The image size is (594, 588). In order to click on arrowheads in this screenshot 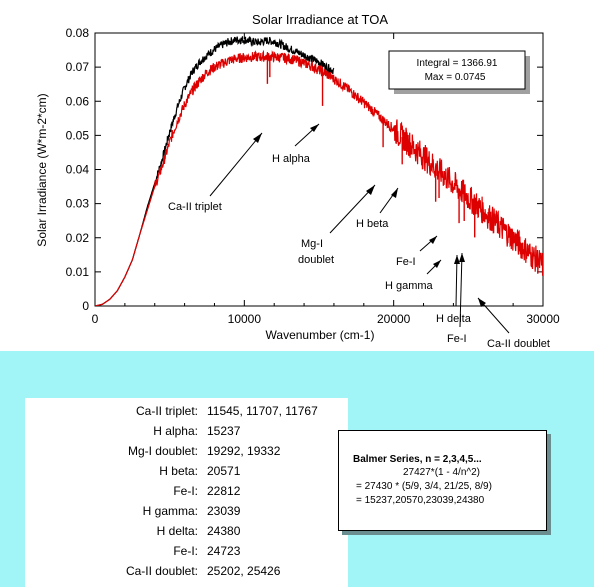, I will do `click(369, 215)`.